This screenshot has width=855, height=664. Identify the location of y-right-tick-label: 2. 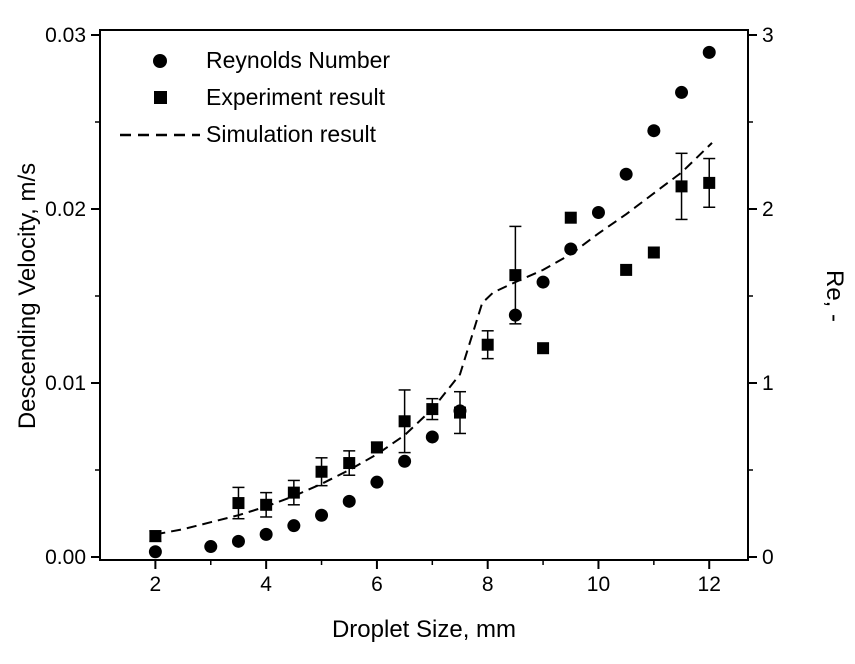
(768, 209).